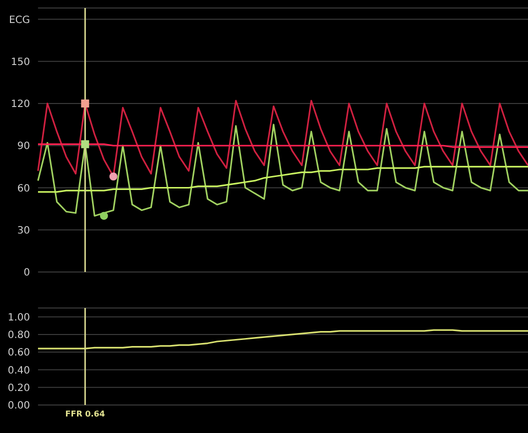 The width and height of the screenshot is (528, 433). What do you see at coordinates (19, 336) in the screenshot?
I see `y-tick-label: 0.80` at bounding box center [19, 336].